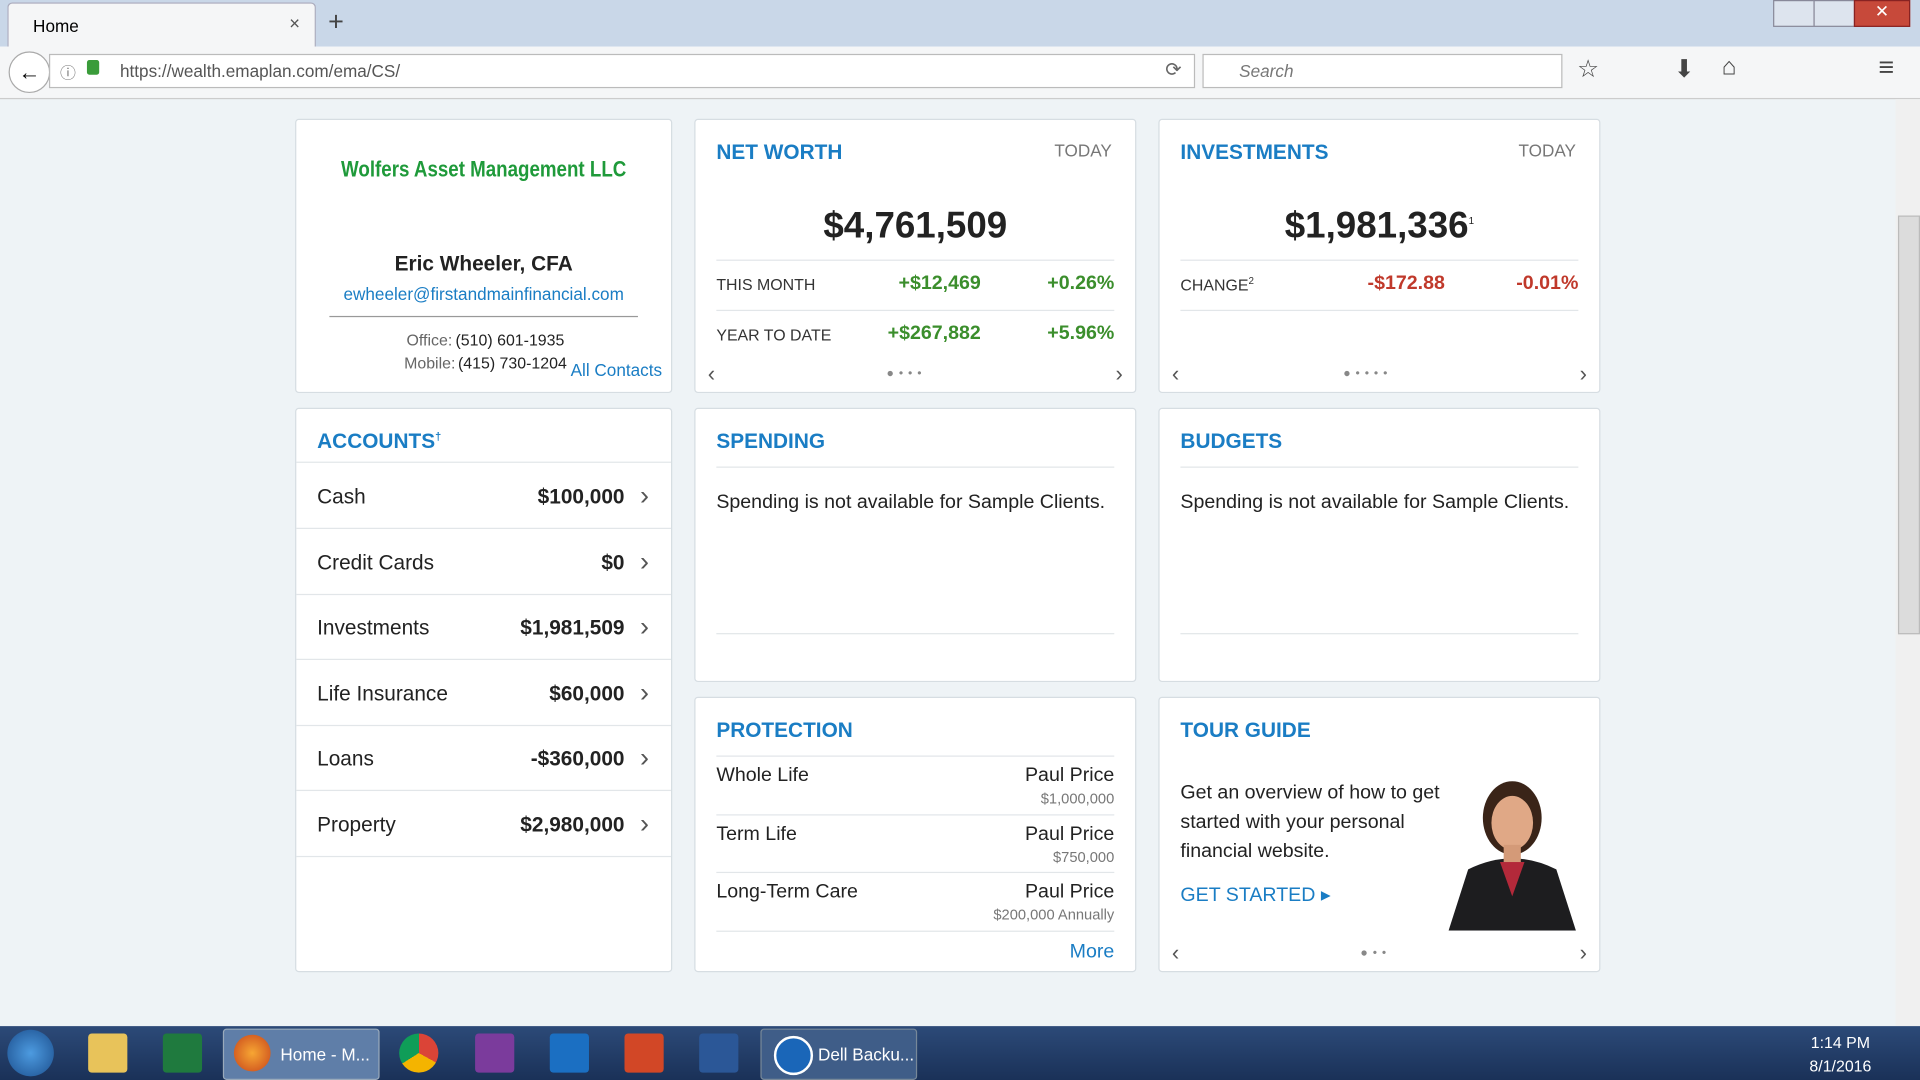 This screenshot has height=1080, width=1920. What do you see at coordinates (906, 374) in the screenshot?
I see `pager-dots: ●•••` at bounding box center [906, 374].